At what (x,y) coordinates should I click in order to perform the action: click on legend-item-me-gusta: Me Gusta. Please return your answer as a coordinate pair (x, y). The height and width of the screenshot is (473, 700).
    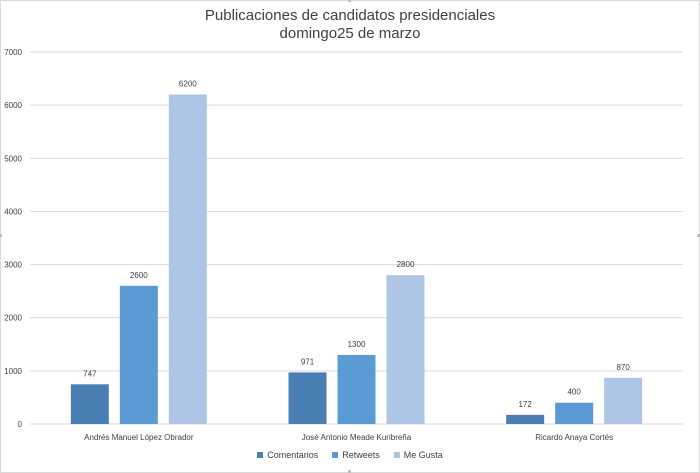
    Looking at the image, I should click on (418, 455).